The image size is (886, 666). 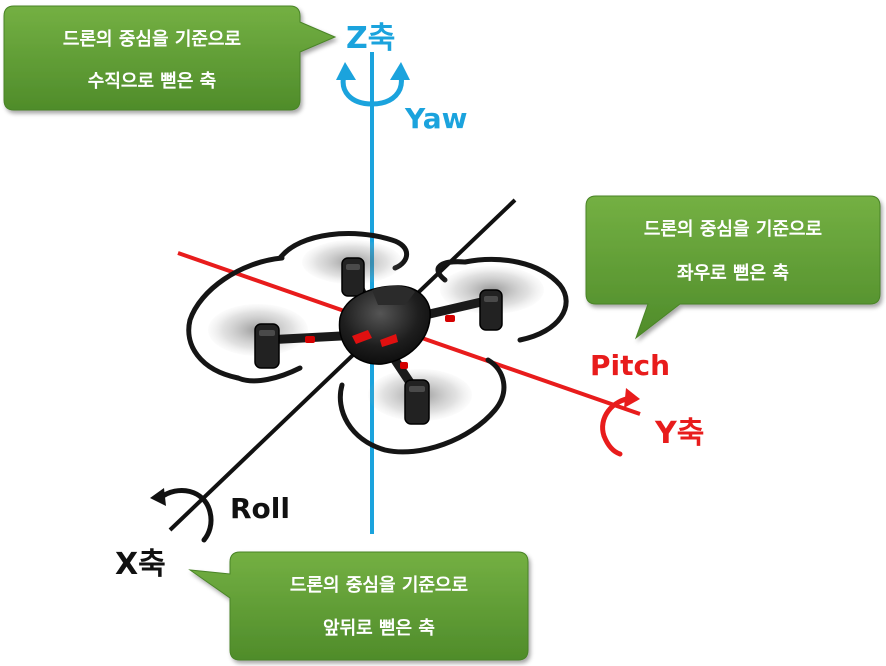 I want to click on yaw-arrowhead-right-icon, so click(x=400, y=71).